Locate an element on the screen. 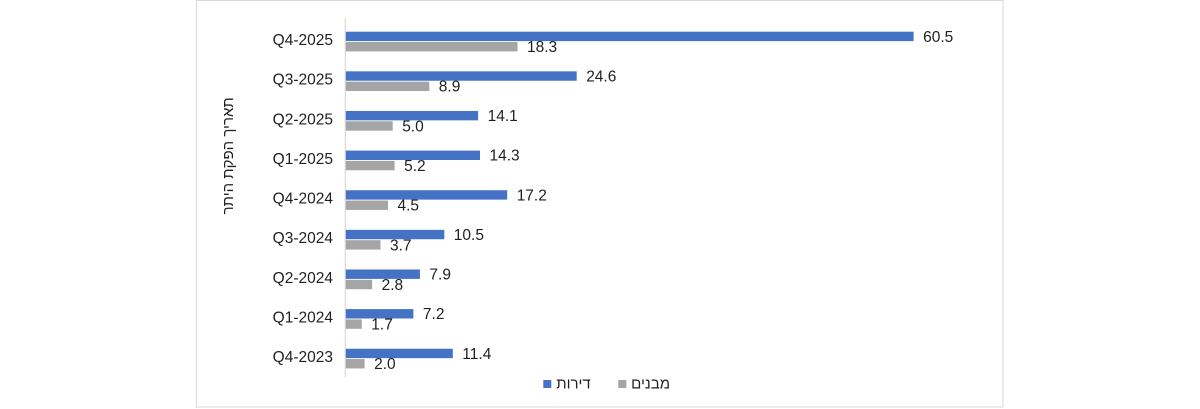  svg-text: 4.5 is located at coordinates (409, 206).